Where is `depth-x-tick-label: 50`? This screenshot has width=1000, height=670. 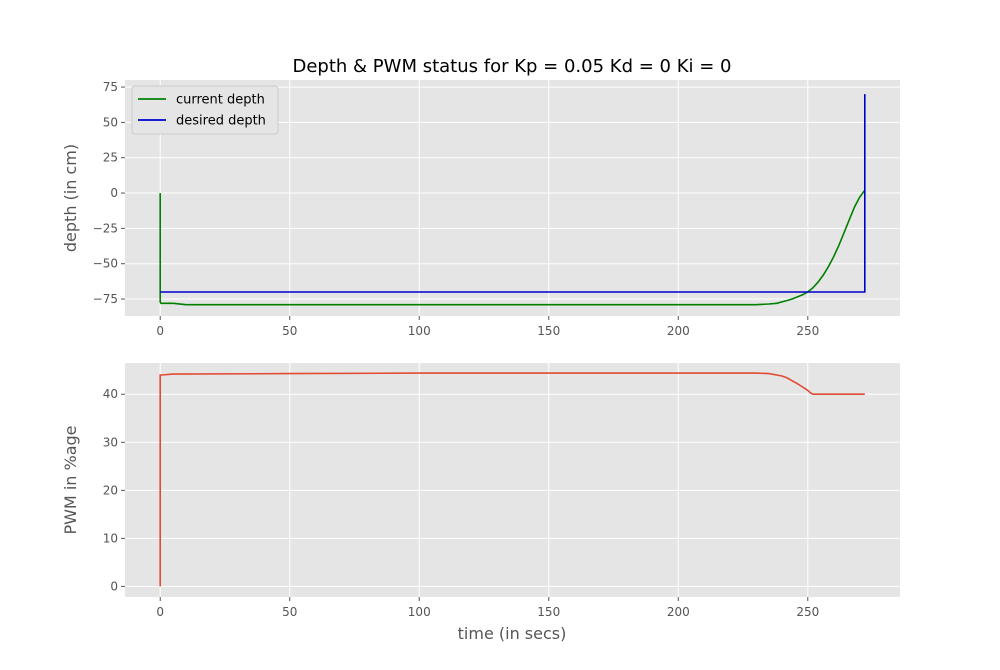 depth-x-tick-label: 50 is located at coordinates (289, 331).